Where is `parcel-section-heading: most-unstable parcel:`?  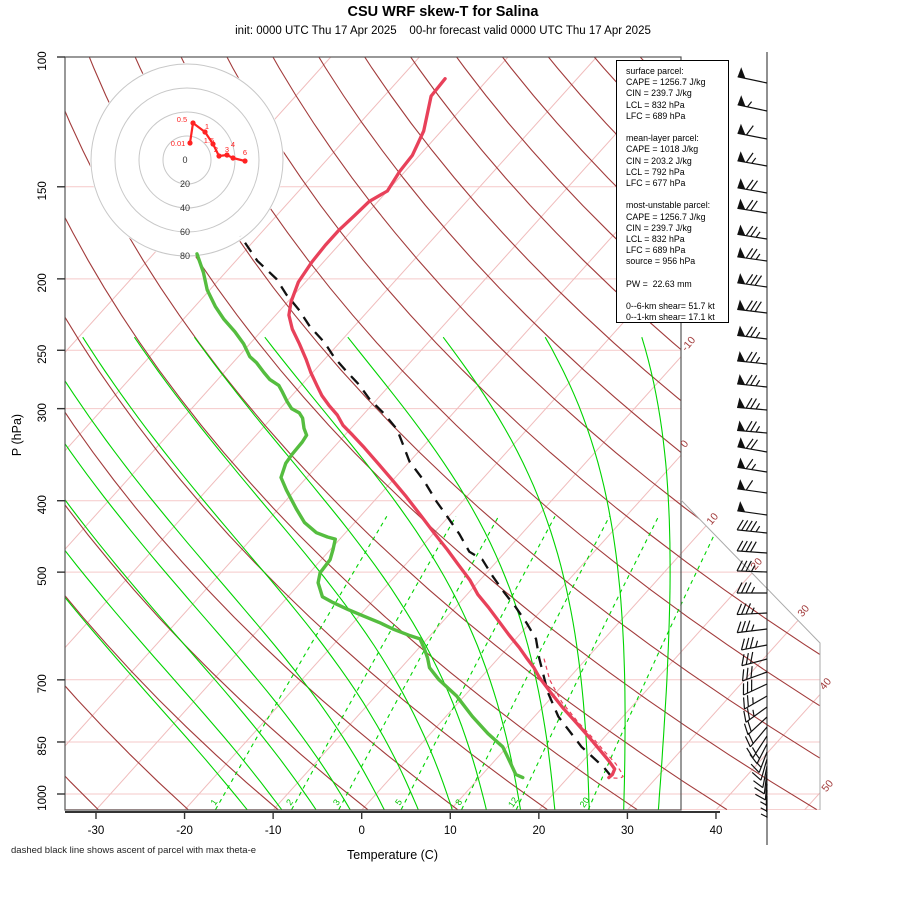 parcel-section-heading: most-unstable parcel: is located at coordinates (668, 205).